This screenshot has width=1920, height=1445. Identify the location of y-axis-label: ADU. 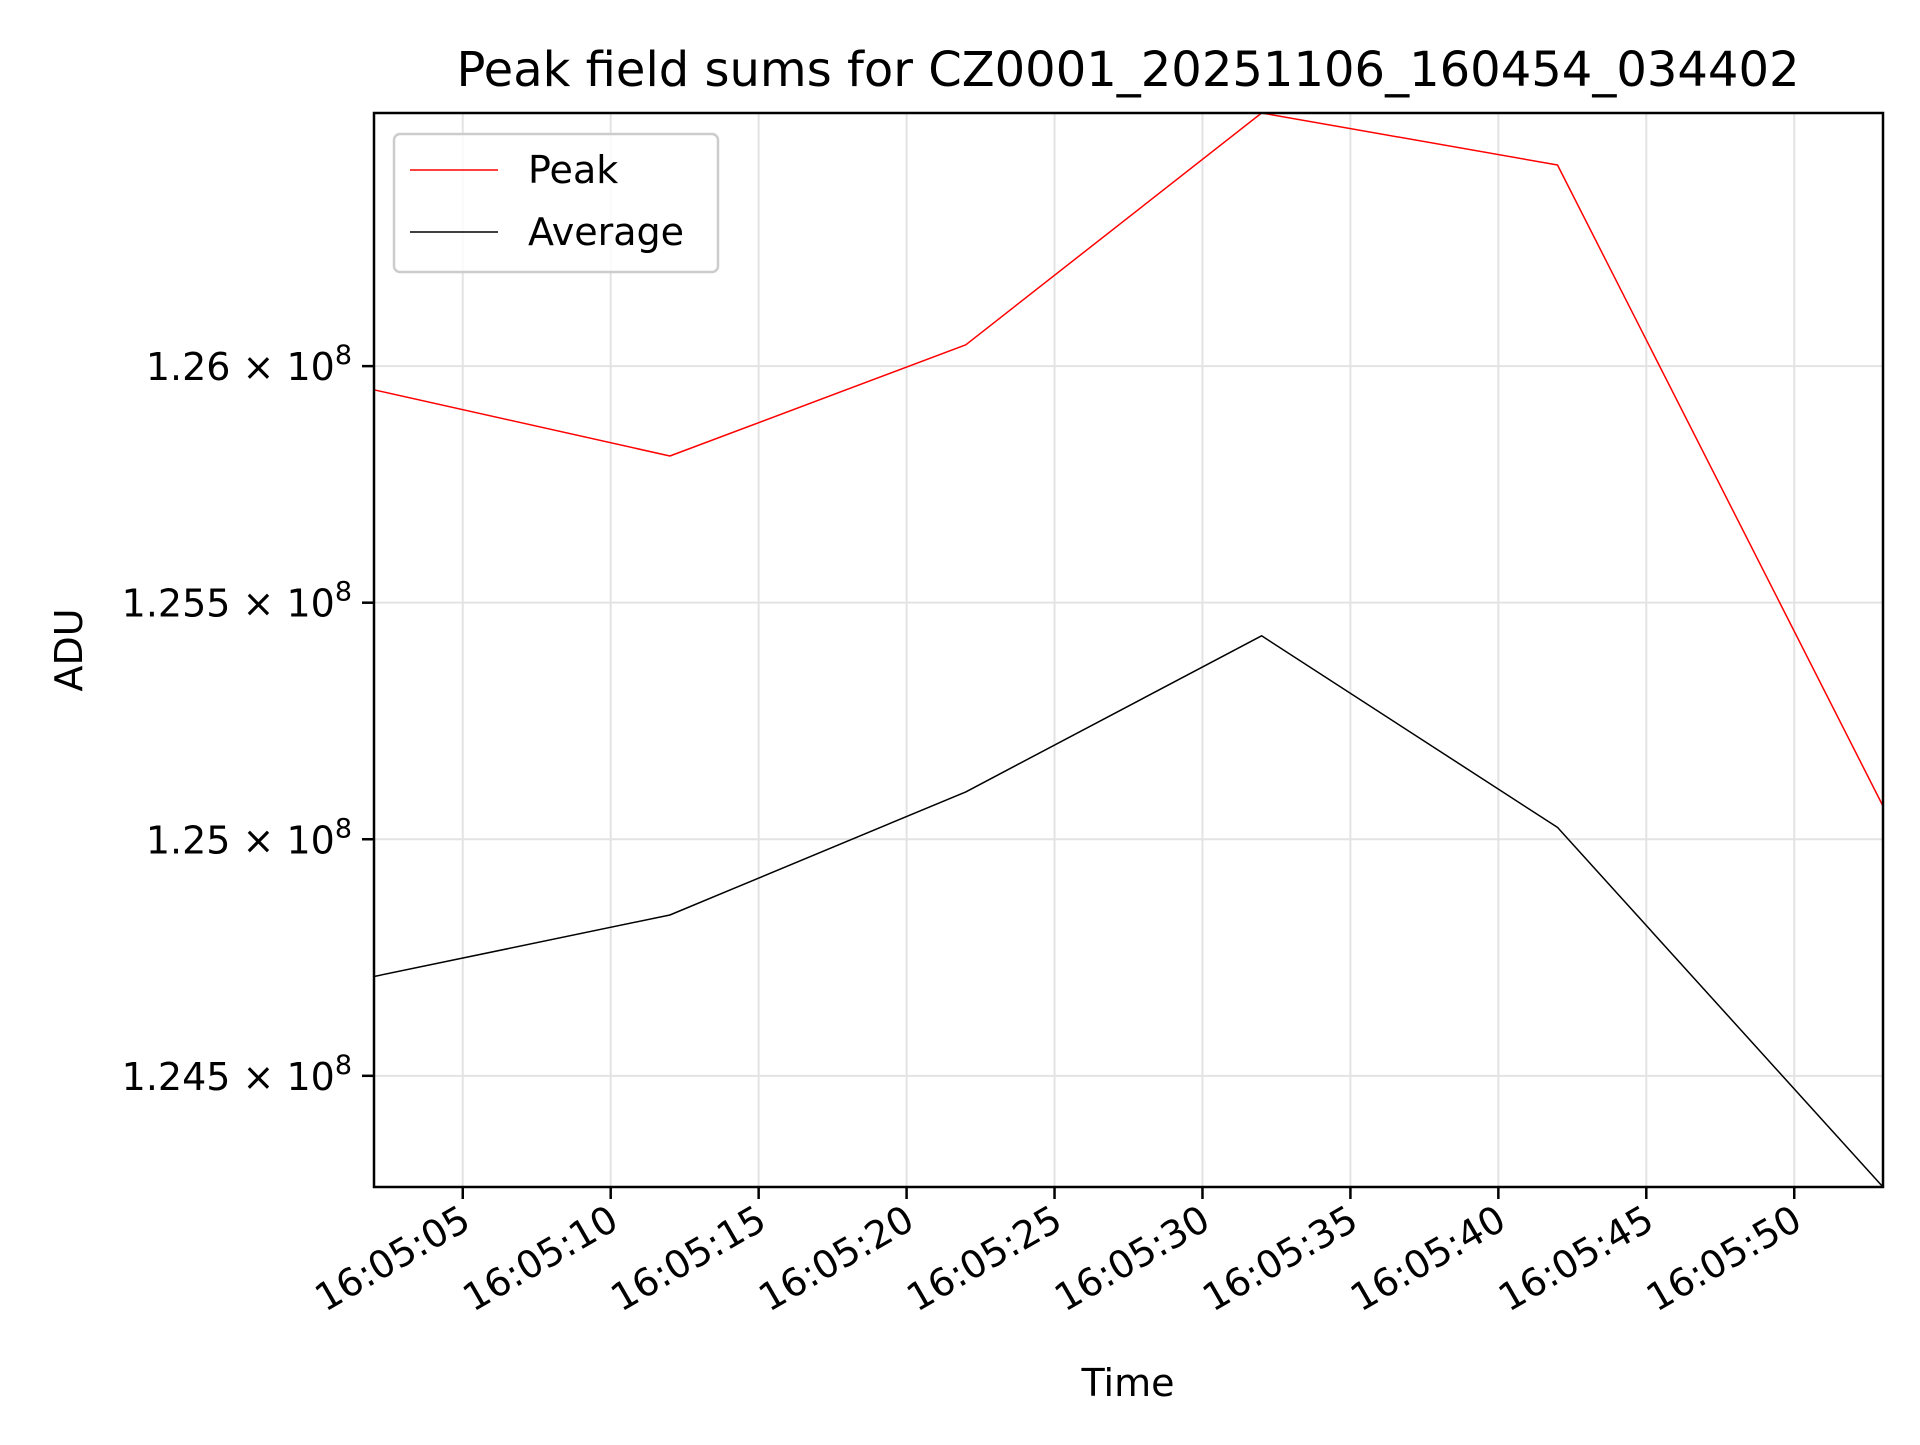
(69, 649).